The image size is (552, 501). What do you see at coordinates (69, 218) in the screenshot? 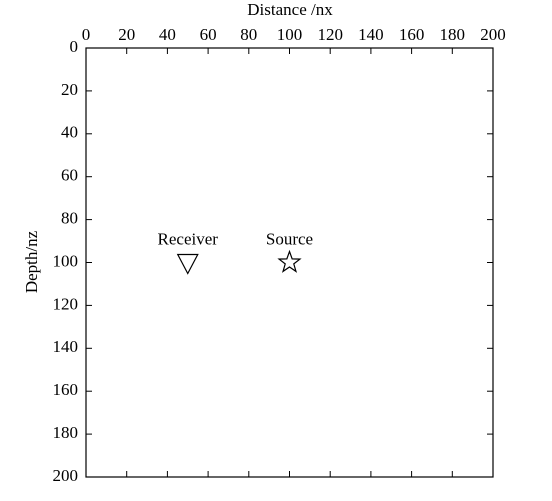
I see `y-tick-label: 80` at bounding box center [69, 218].